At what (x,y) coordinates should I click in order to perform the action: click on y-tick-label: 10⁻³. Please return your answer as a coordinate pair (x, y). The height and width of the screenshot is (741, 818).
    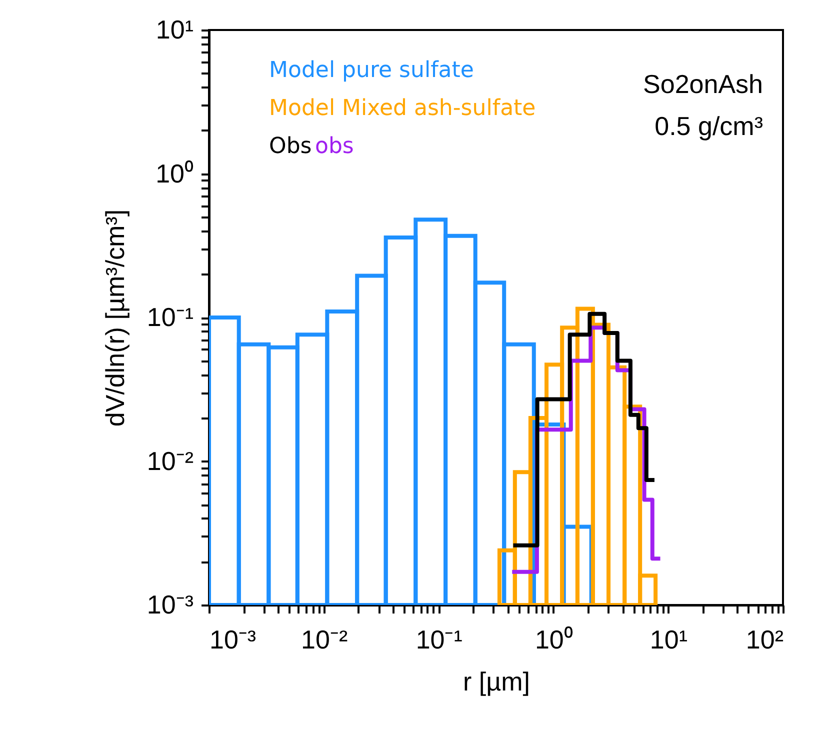
    Looking at the image, I should click on (170, 605).